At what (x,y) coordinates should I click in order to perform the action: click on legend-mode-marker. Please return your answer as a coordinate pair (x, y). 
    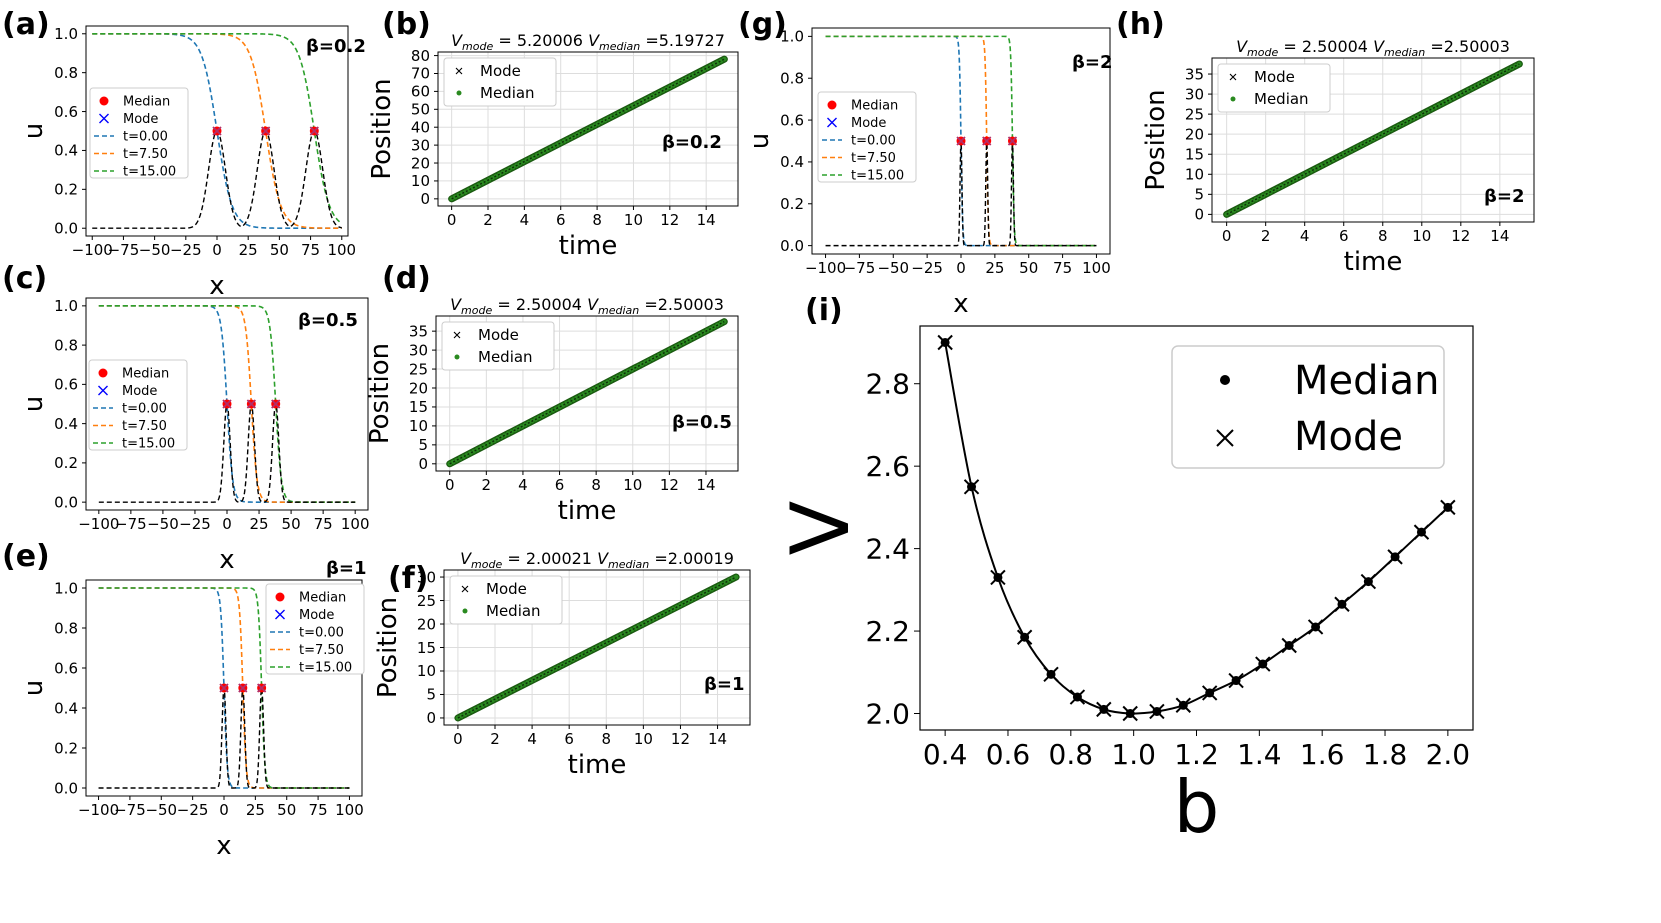
    Looking at the image, I should click on (280, 614).